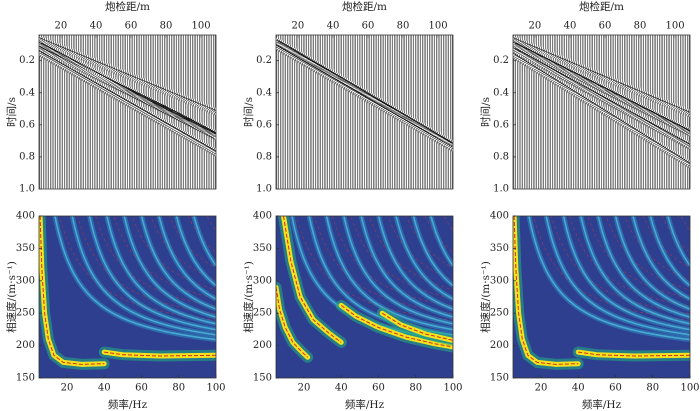 The width and height of the screenshot is (700, 411). I want to click on mode-pick, so click(634, 354).